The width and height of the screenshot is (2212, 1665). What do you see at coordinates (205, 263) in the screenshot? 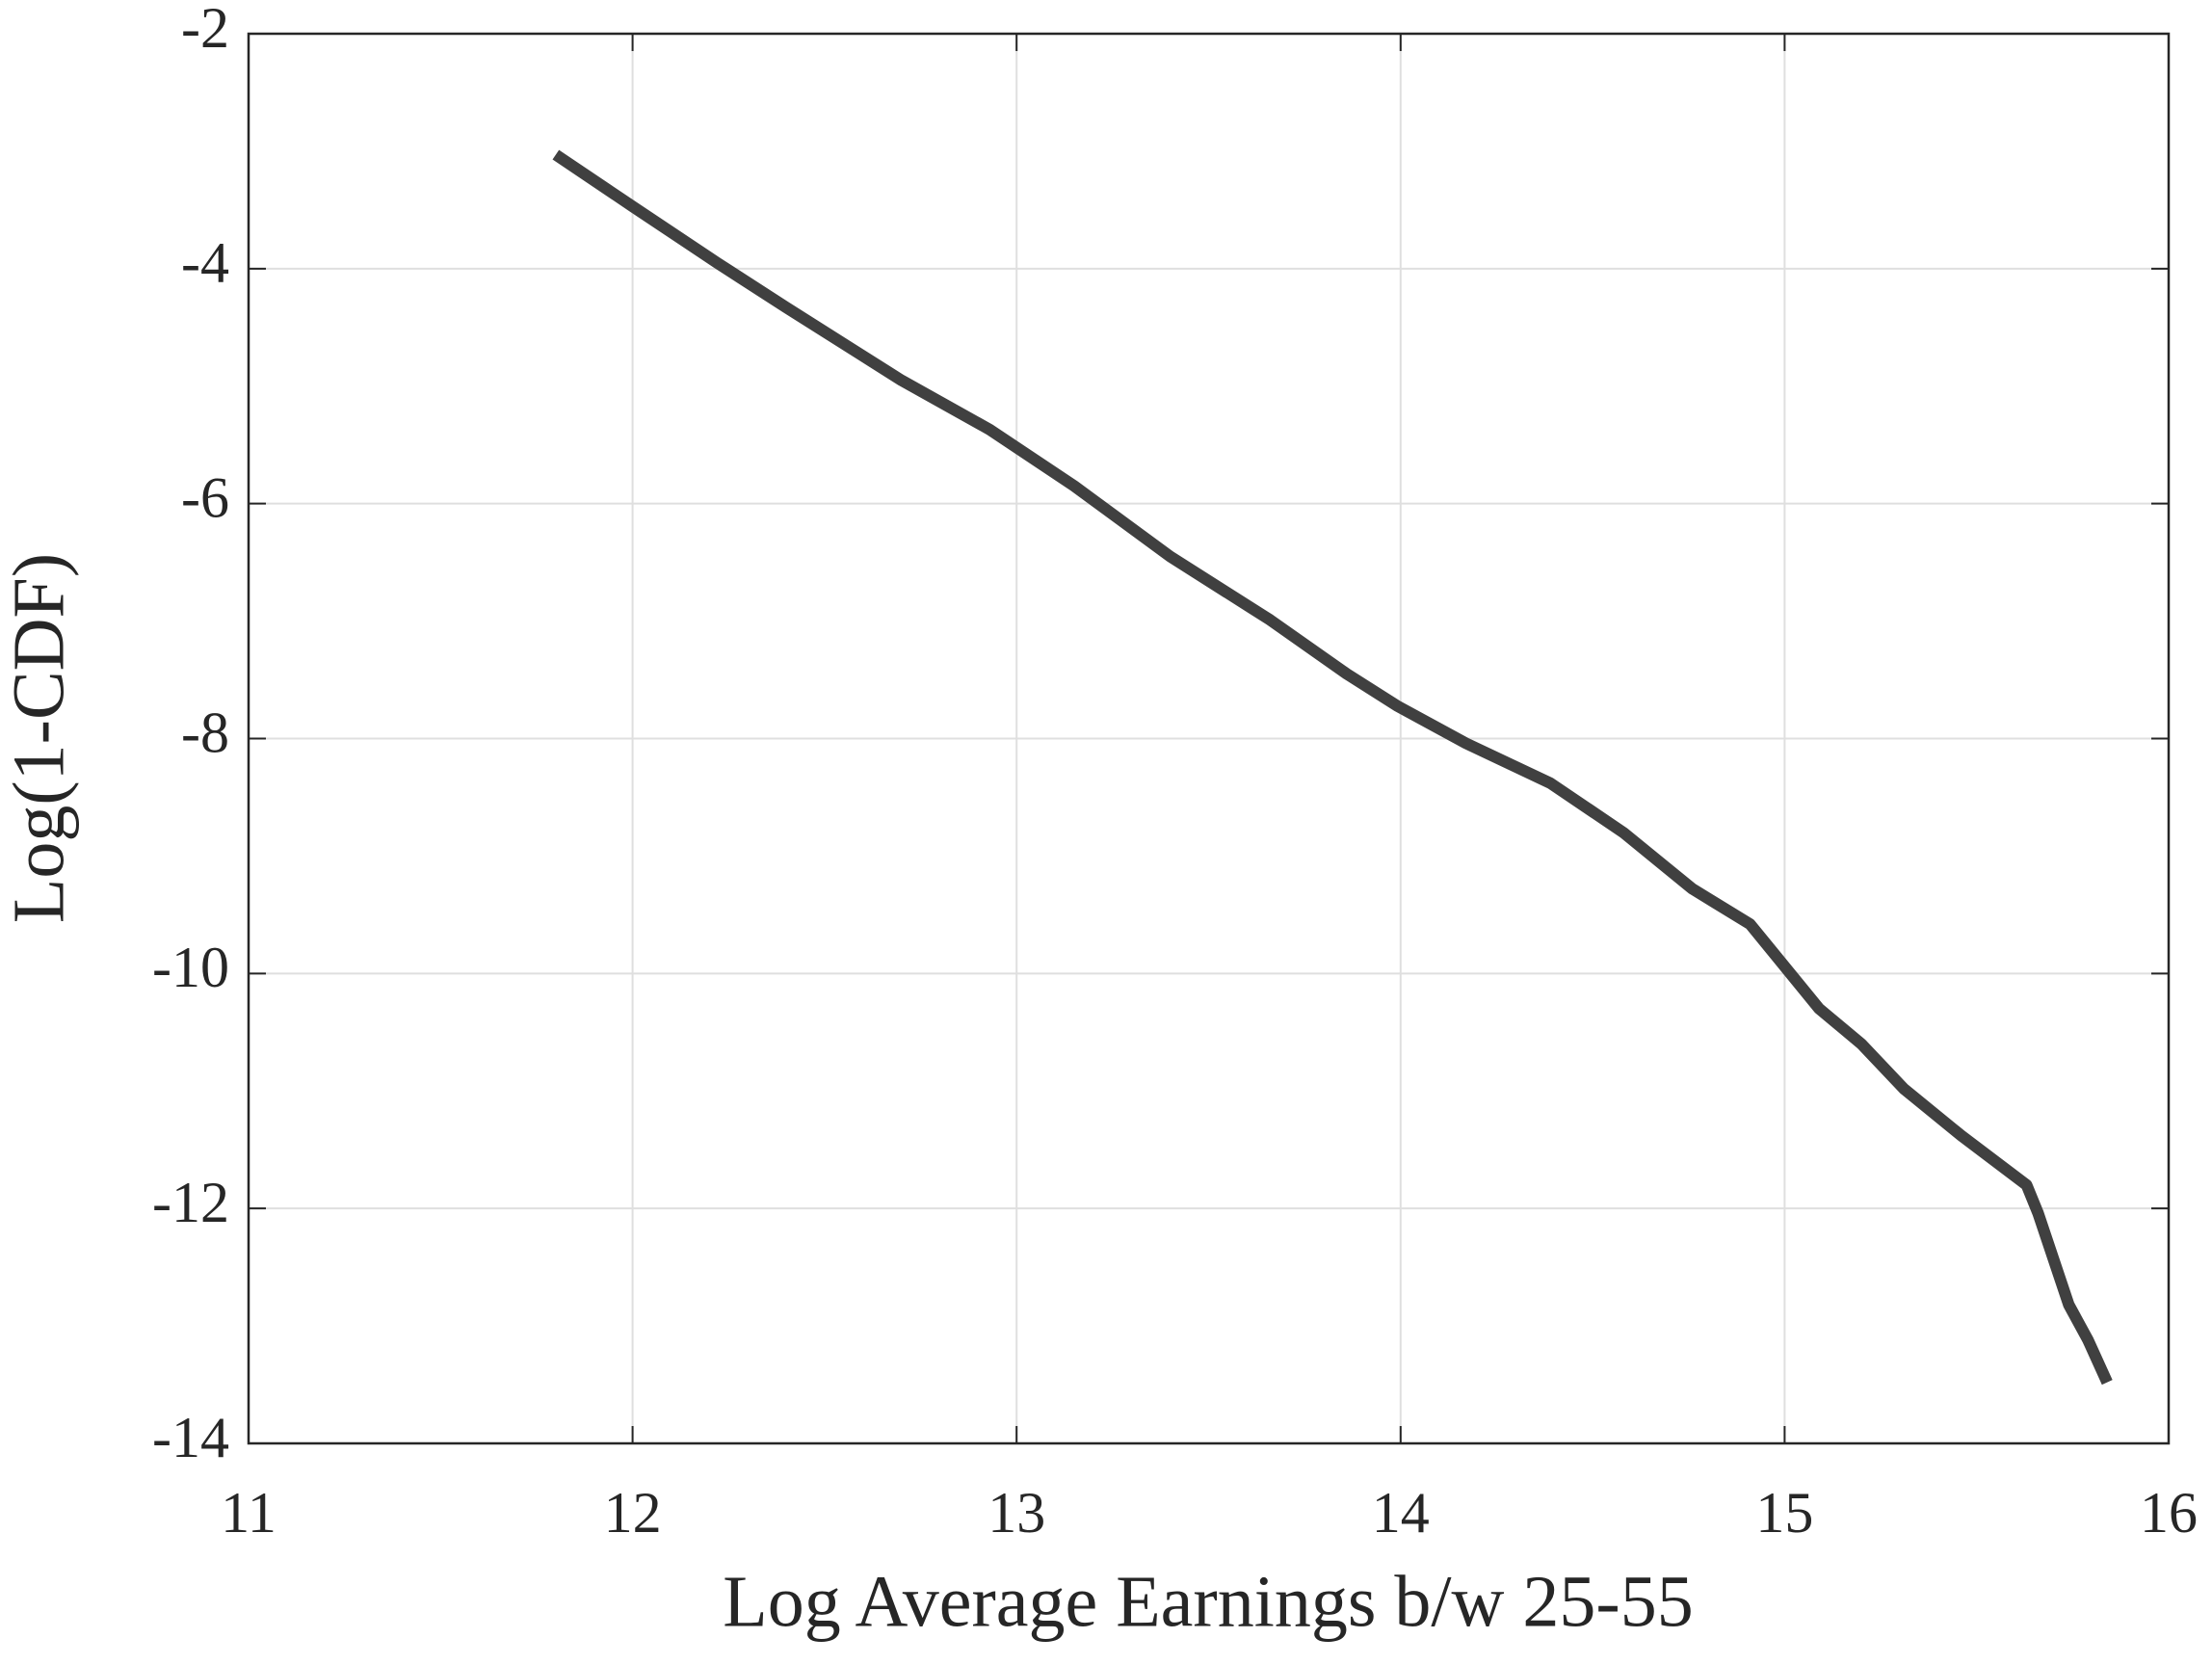
I see `y-tick-label: -4` at bounding box center [205, 263].